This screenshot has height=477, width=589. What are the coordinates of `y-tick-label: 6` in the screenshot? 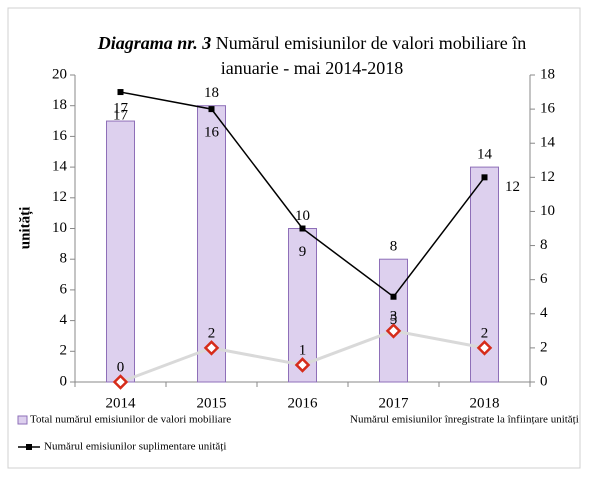 It's located at (64, 289).